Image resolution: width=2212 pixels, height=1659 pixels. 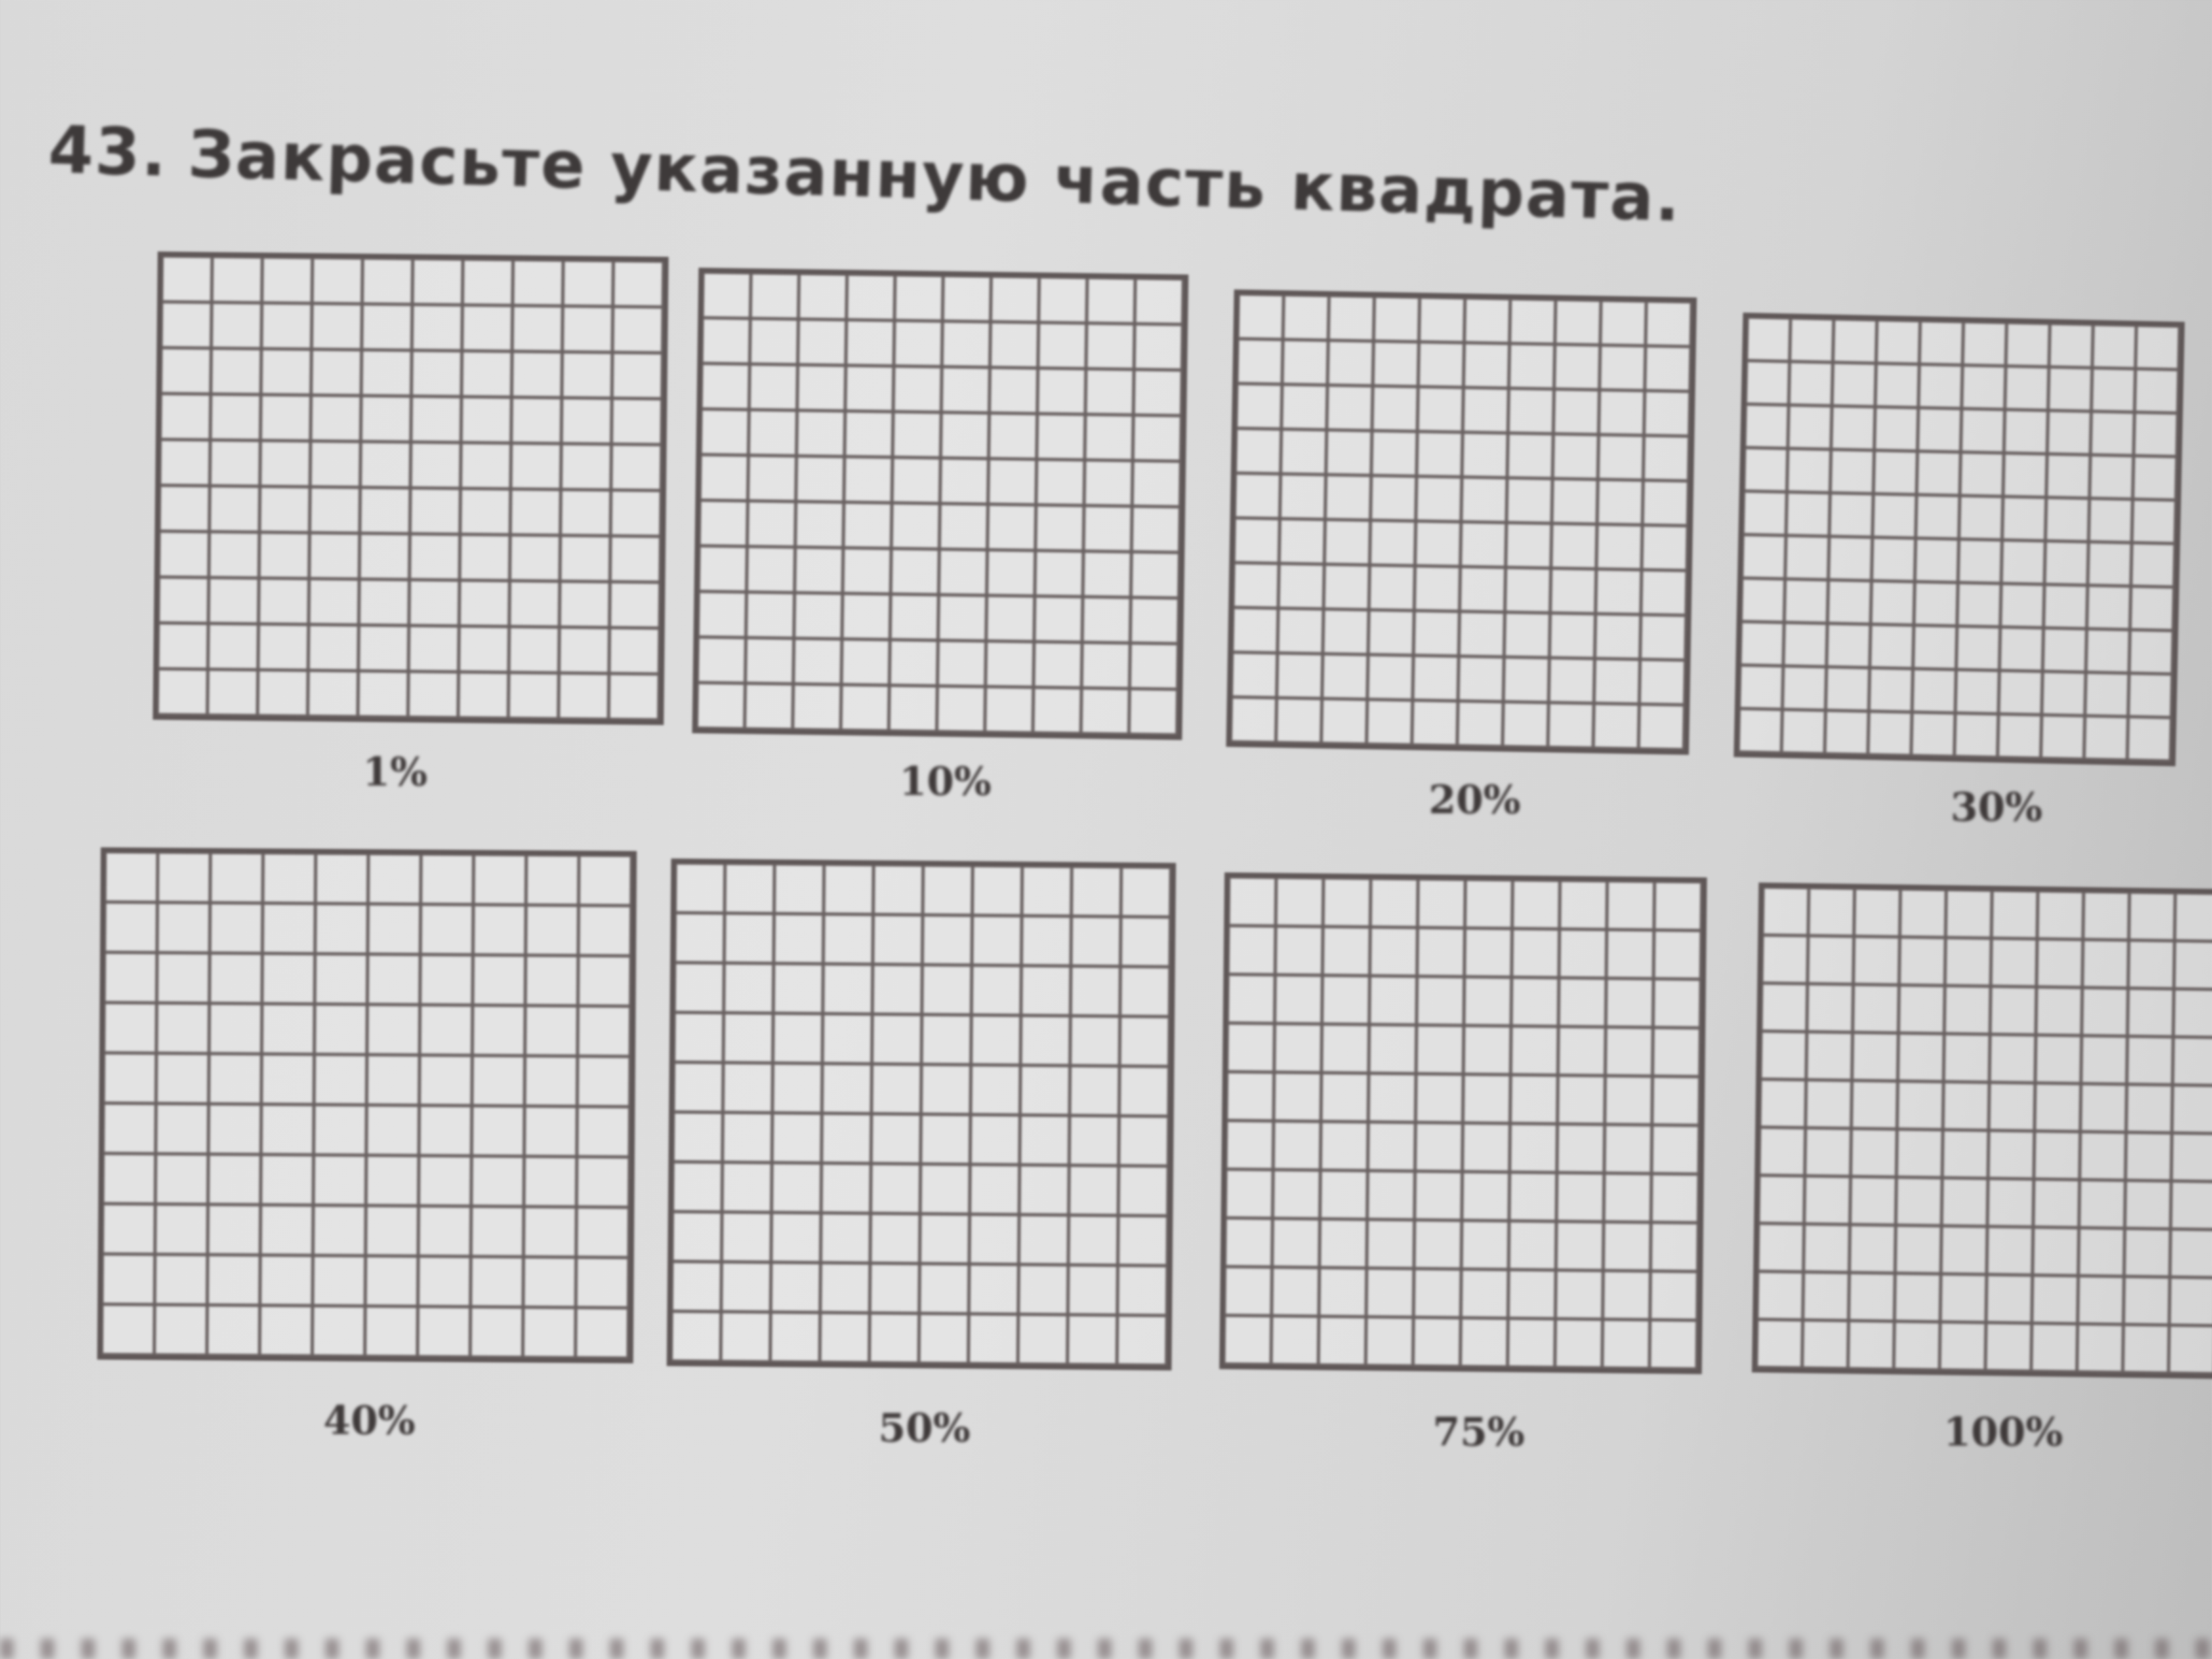 What do you see at coordinates (1479, 1432) in the screenshot?
I see `grid-label-7: 75%` at bounding box center [1479, 1432].